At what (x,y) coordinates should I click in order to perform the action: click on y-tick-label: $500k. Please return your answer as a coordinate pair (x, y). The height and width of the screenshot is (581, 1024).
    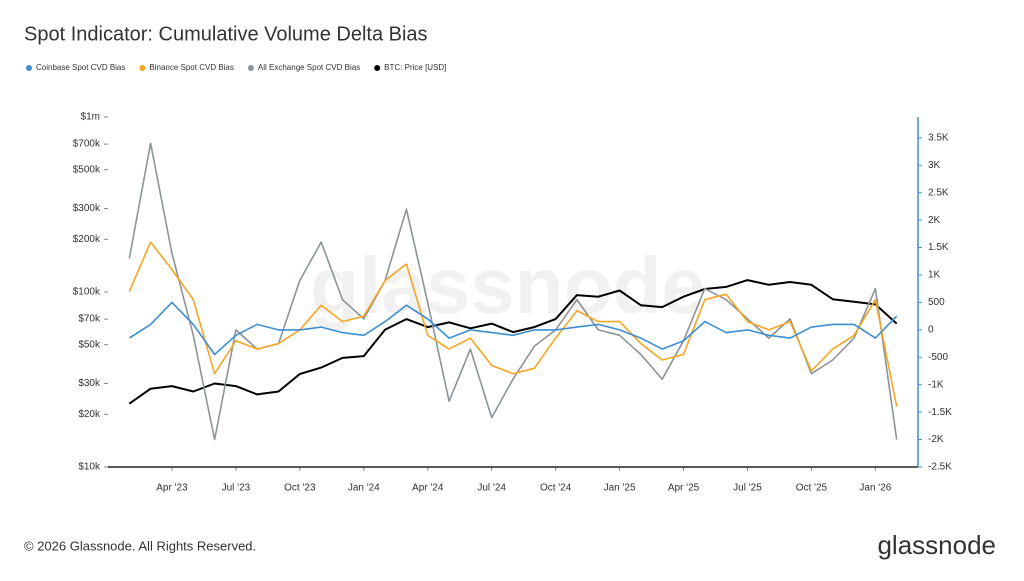
    Looking at the image, I should click on (87, 169).